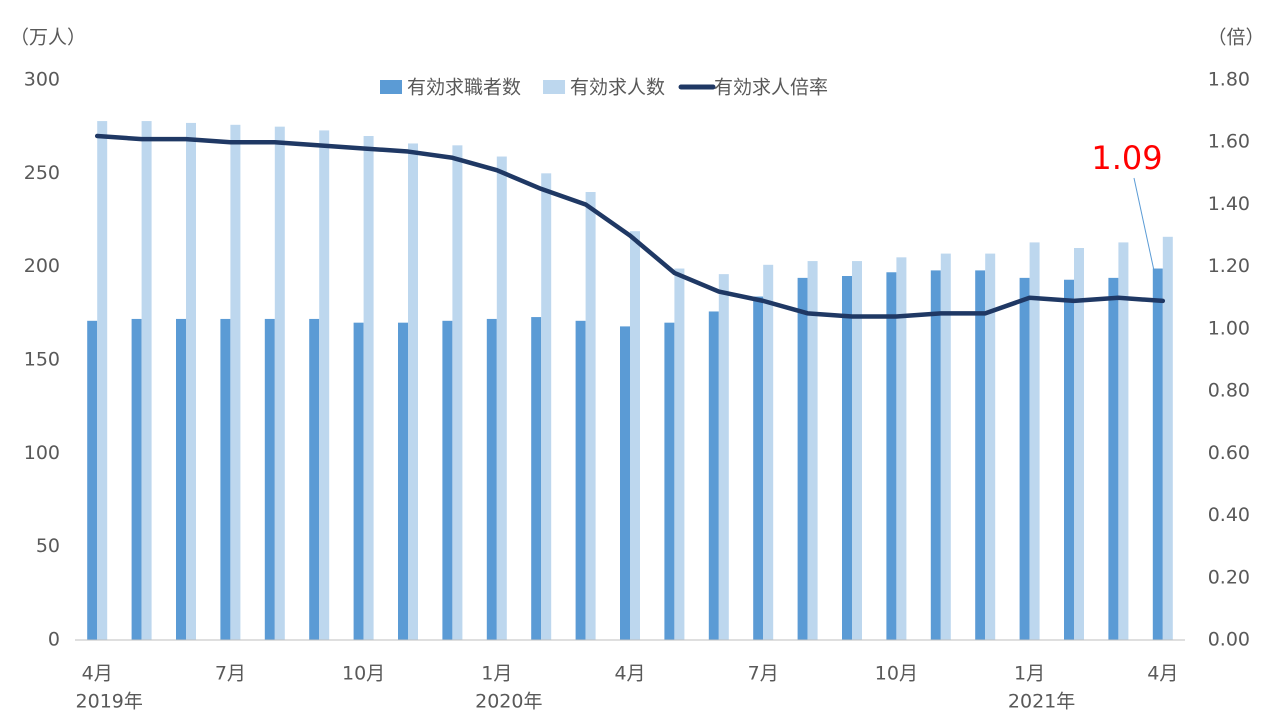 The height and width of the screenshot is (720, 1280). Describe the element at coordinates (617, 88) in the screenshot. I see `legend-label: 有効求人数` at that location.